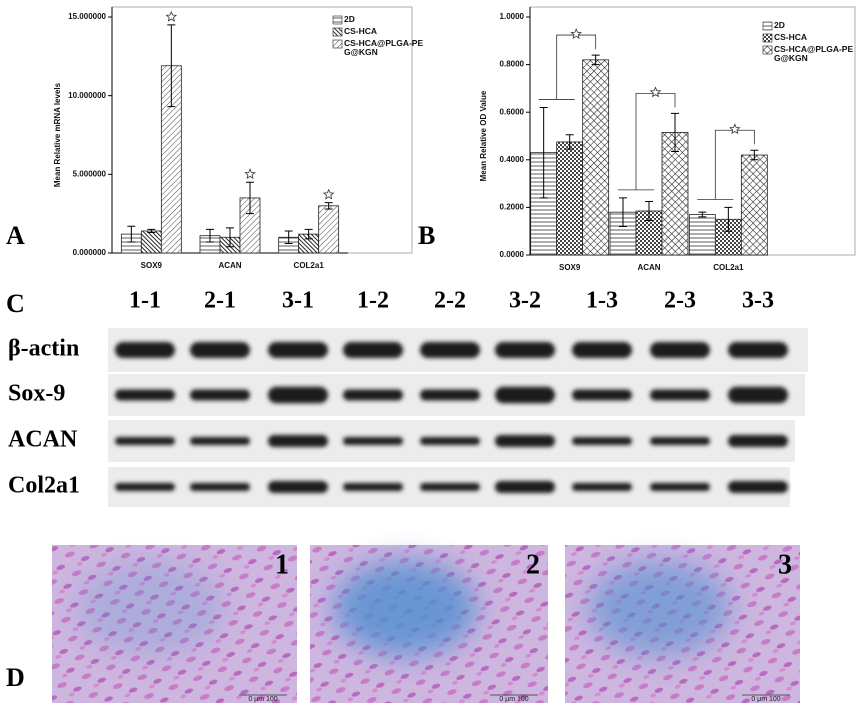  I want to click on x-tick-label: ACAN, so click(648, 267).